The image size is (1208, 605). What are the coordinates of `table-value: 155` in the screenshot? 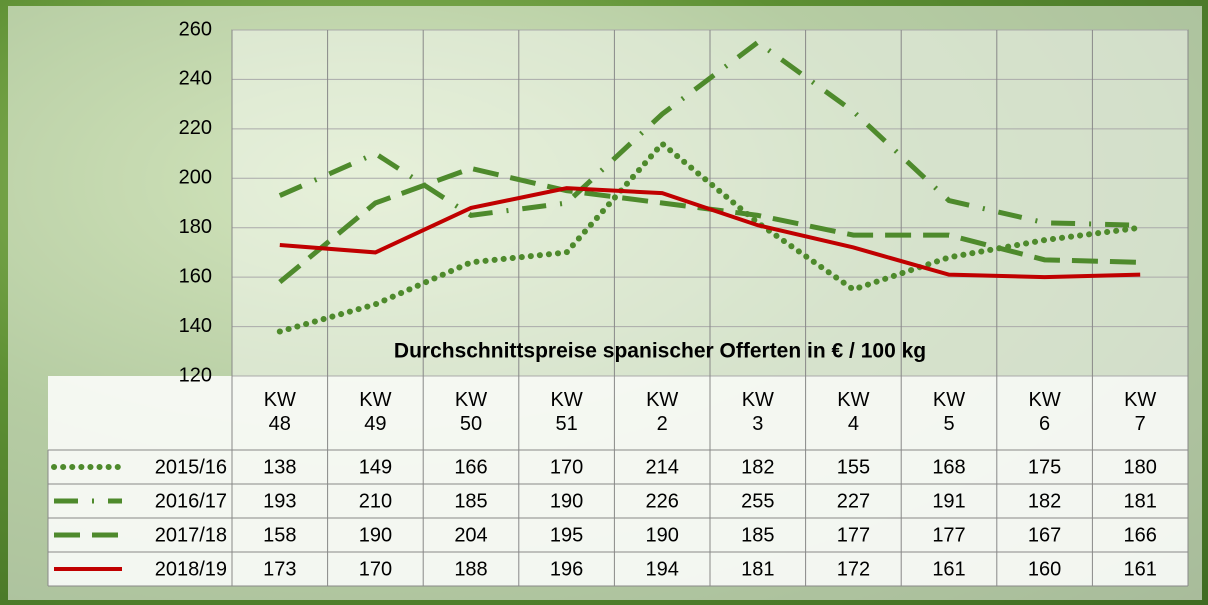 It's located at (853, 467).